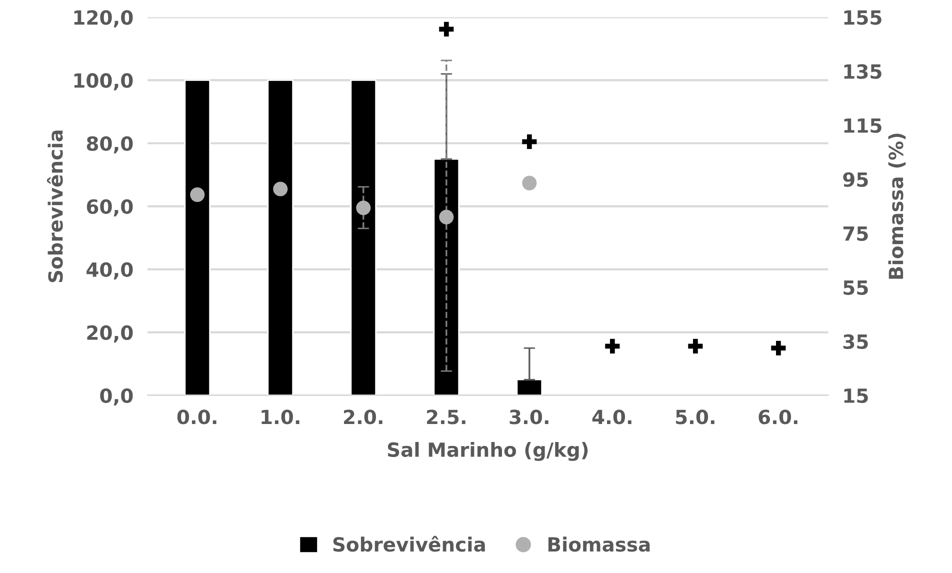 The width and height of the screenshot is (952, 573). I want to click on y2-tick-label: 155, so click(863, 17).